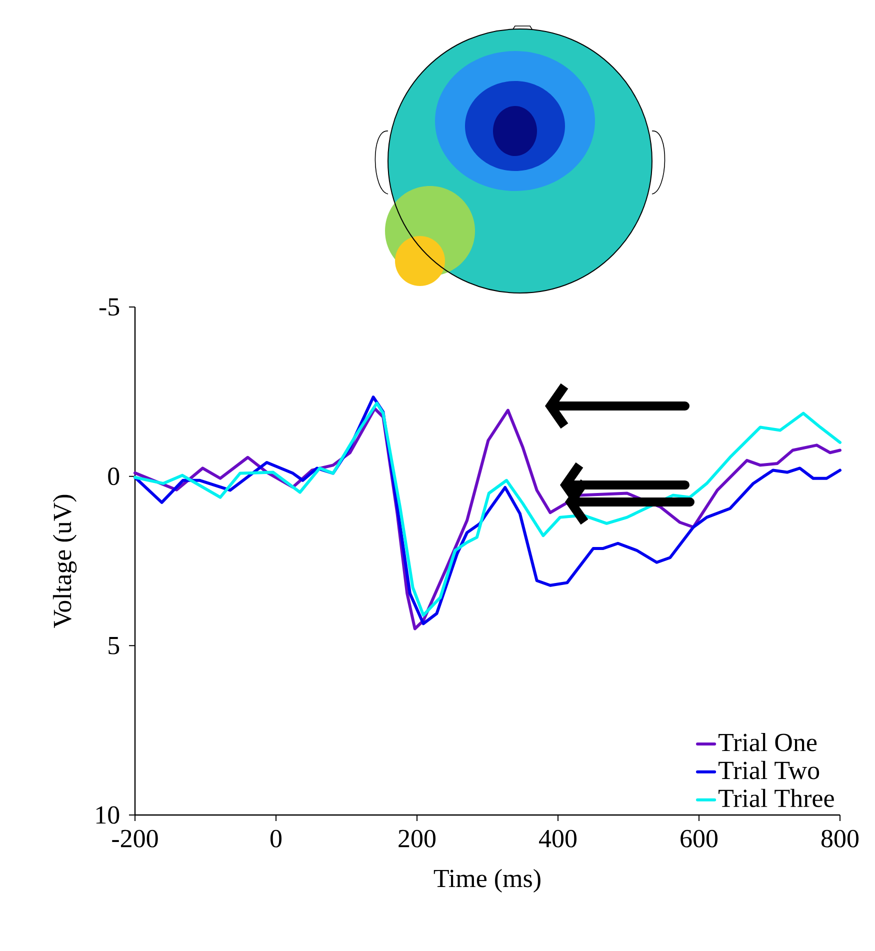  Describe the element at coordinates (114, 645) in the screenshot. I see `y-tick-label: 5` at that location.